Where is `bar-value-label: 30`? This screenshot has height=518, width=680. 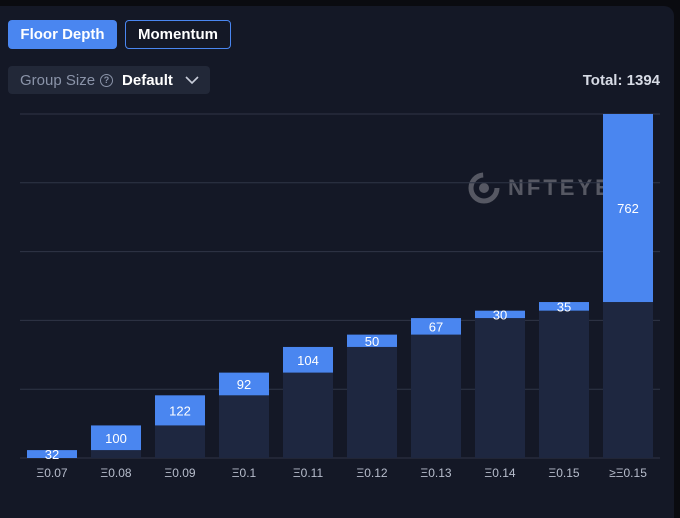
bar-value-label: 30 is located at coordinates (500, 314).